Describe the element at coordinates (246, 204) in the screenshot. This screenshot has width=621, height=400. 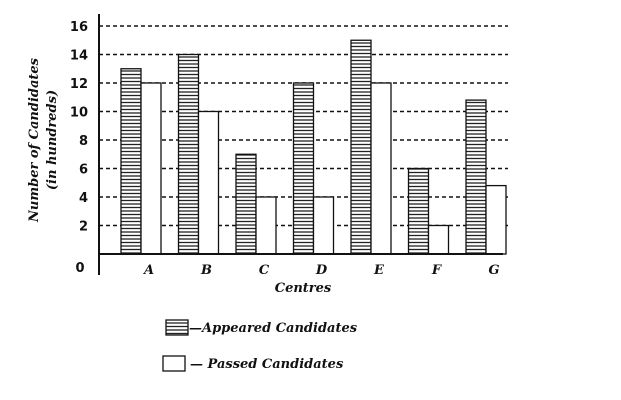
I see `bar-appeared-c` at that location.